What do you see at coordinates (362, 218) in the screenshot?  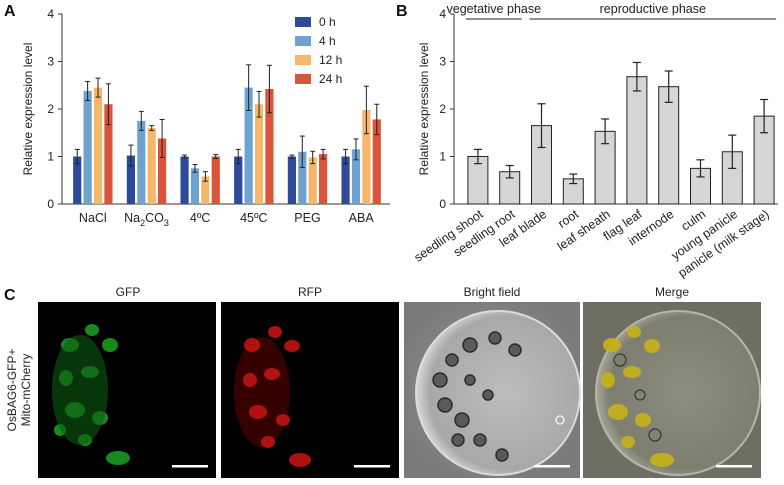 I see `category-label: ABA` at bounding box center [362, 218].